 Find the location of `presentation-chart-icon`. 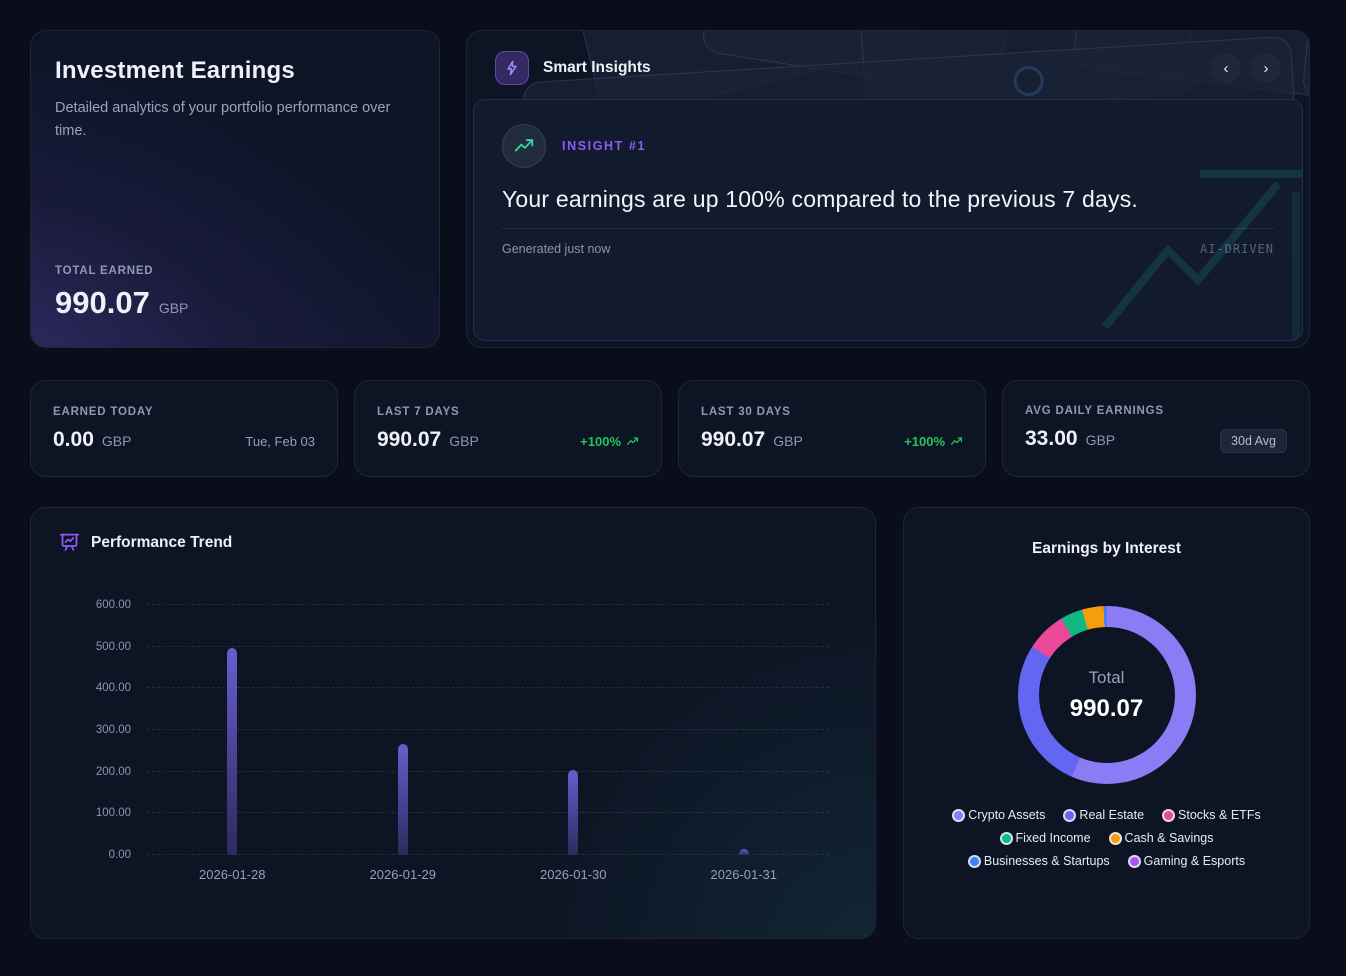

presentation-chart-icon is located at coordinates (69, 542).